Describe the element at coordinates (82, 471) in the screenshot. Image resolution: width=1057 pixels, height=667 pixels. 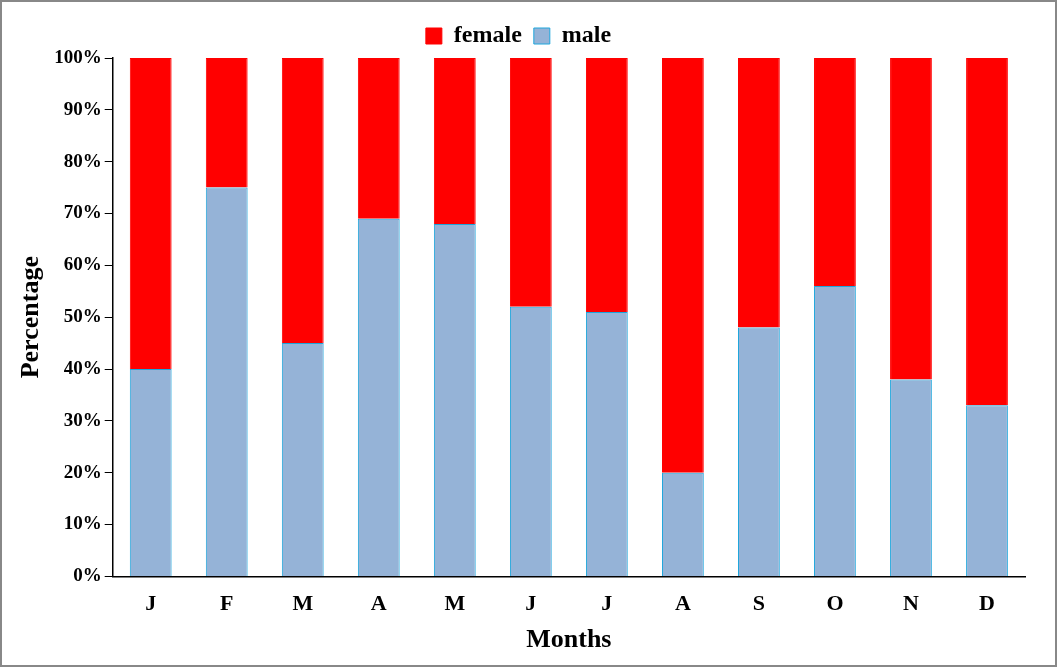
I see `y-tick-label: 20%` at that location.